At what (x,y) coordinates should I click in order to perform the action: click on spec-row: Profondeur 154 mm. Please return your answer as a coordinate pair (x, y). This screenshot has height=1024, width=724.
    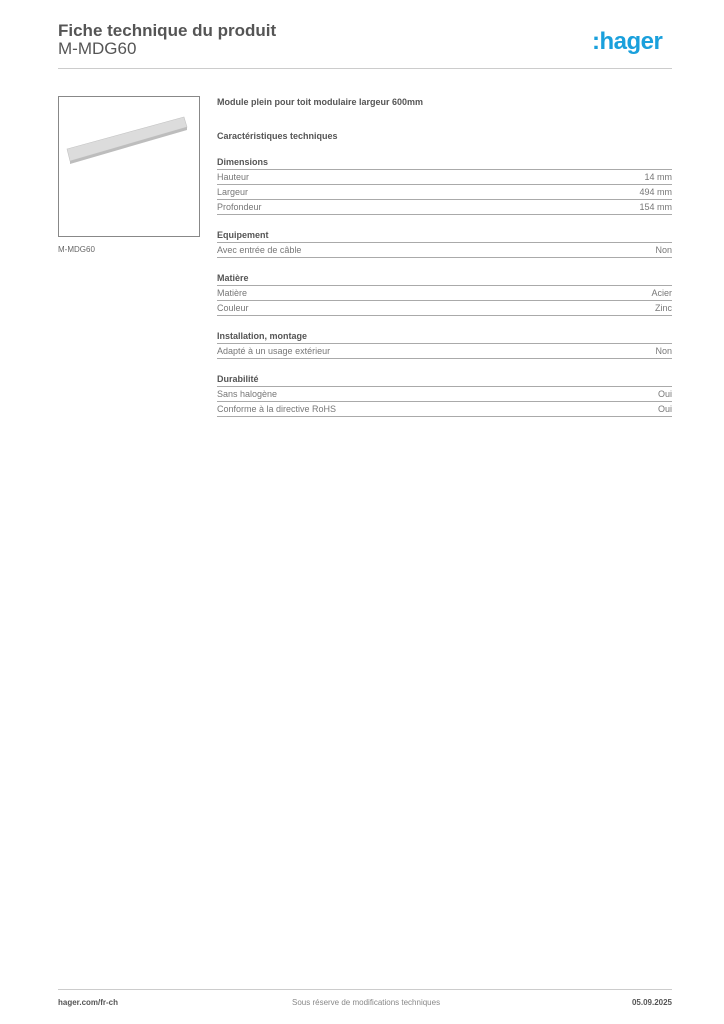
    Looking at the image, I should click on (444, 207).